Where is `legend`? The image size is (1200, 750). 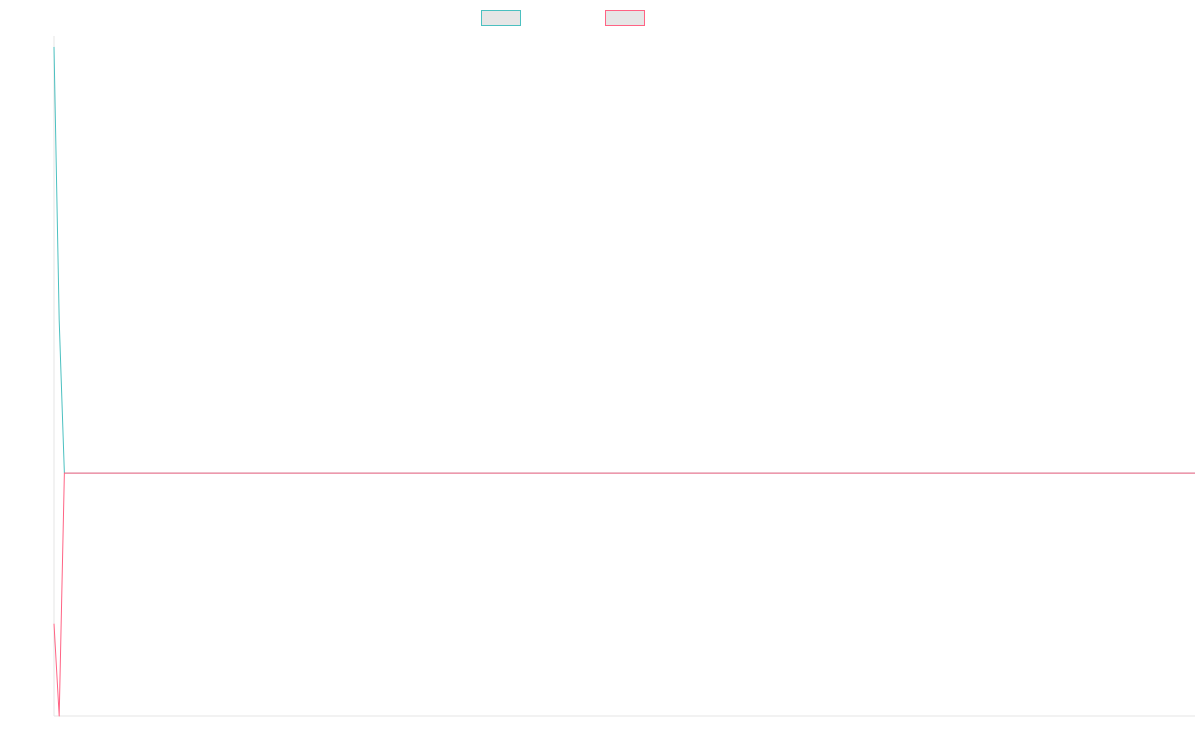 legend is located at coordinates (563, 18).